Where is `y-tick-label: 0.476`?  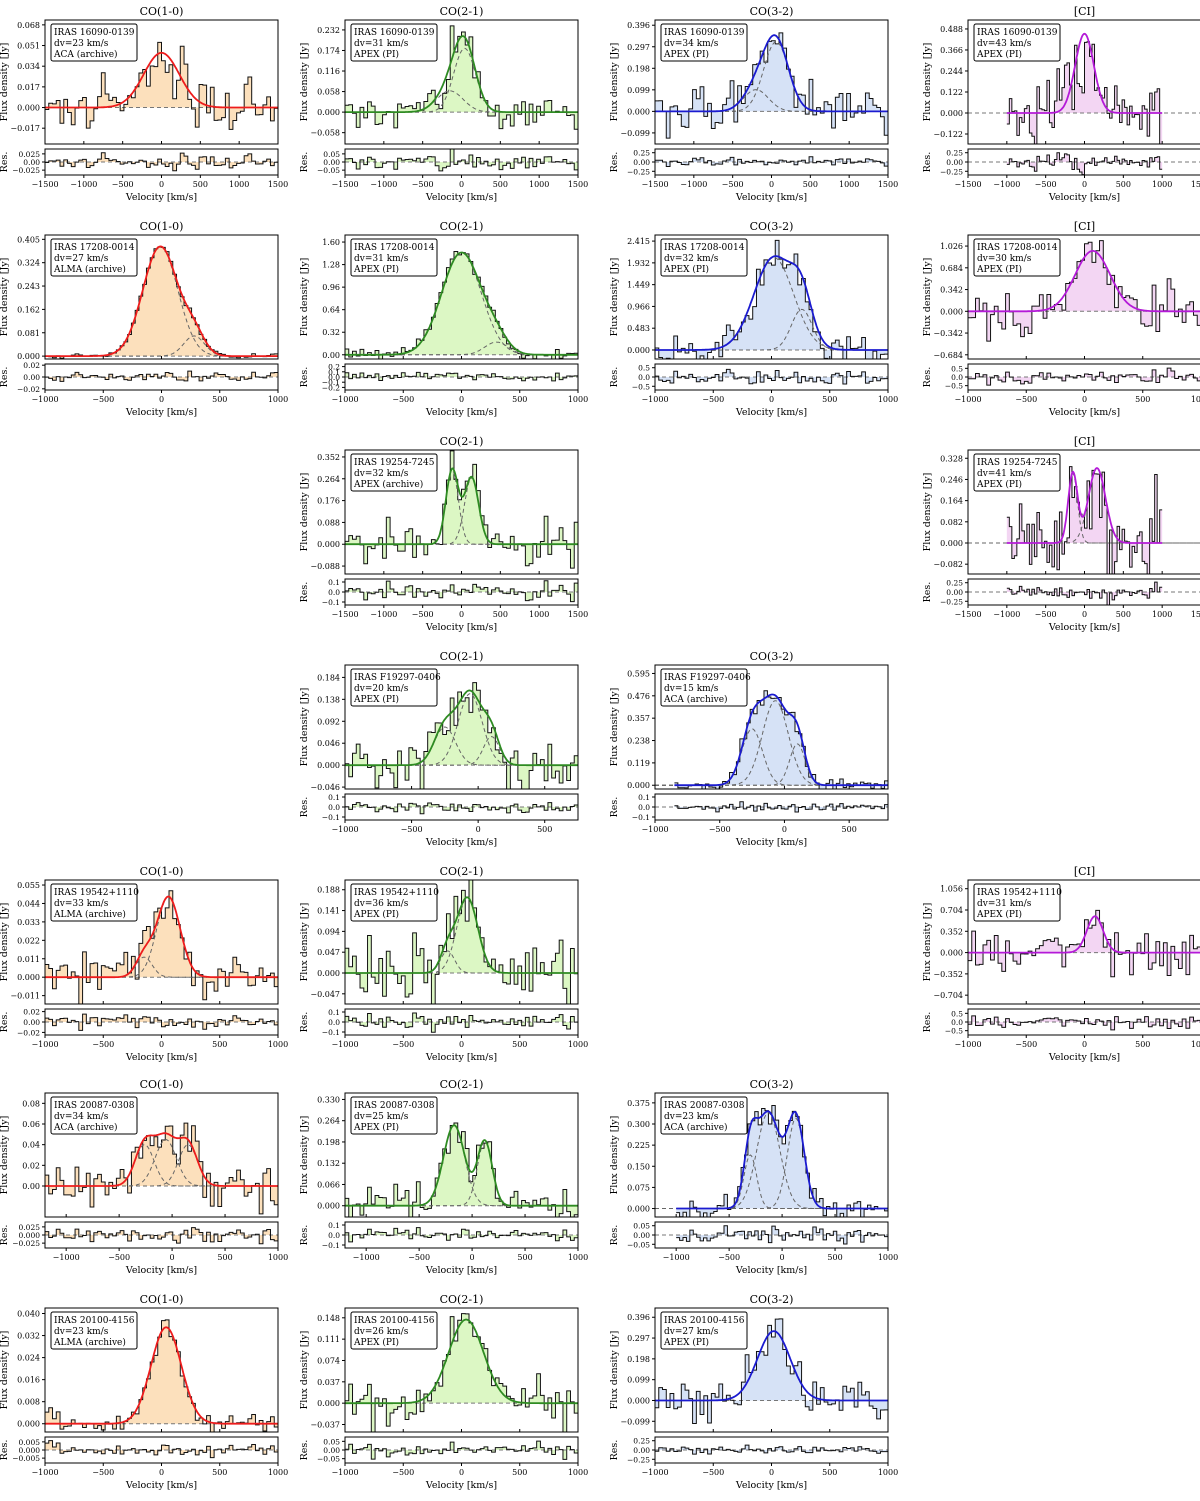 y-tick-label: 0.476 is located at coordinates (638, 696).